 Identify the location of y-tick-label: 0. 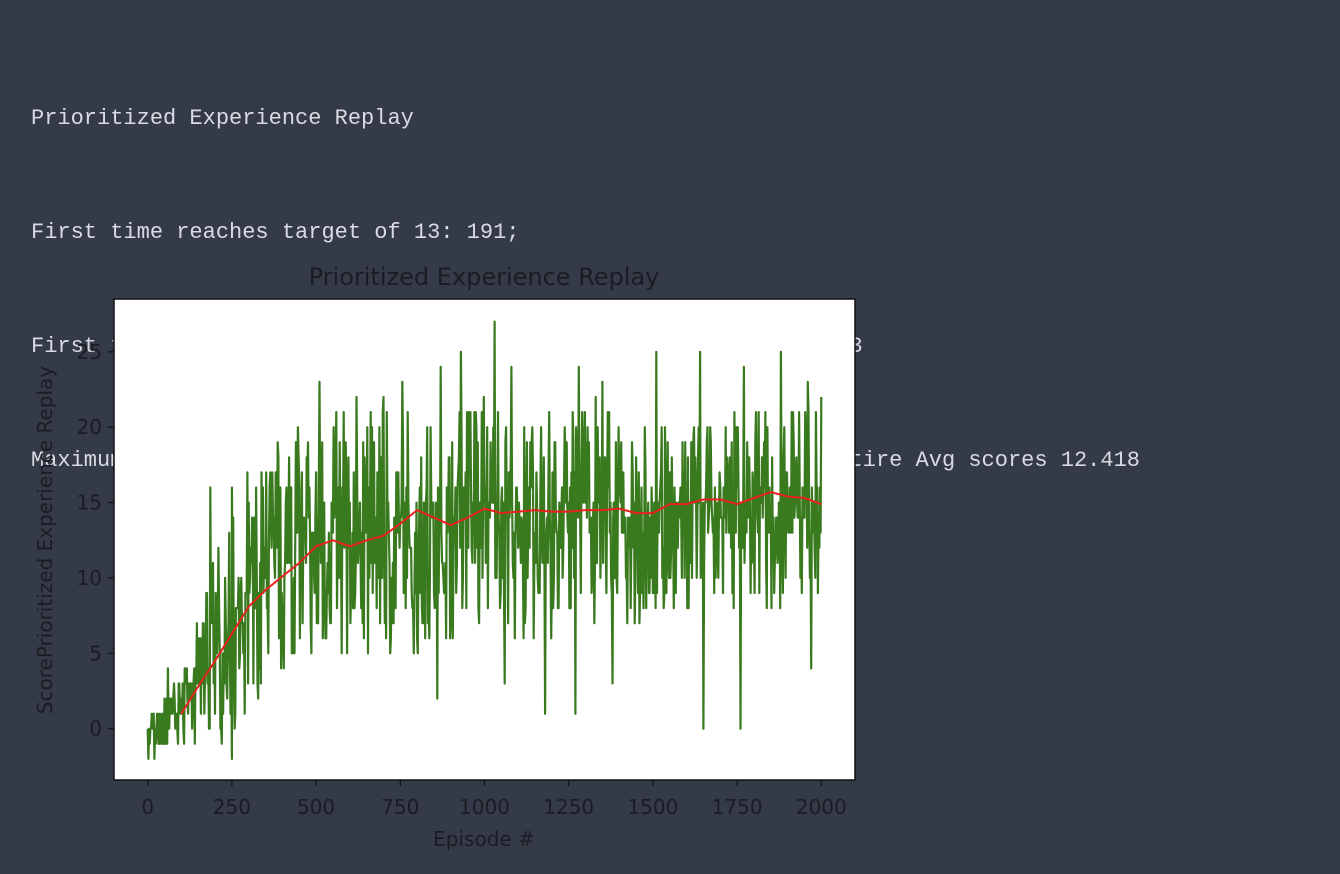
(95, 729).